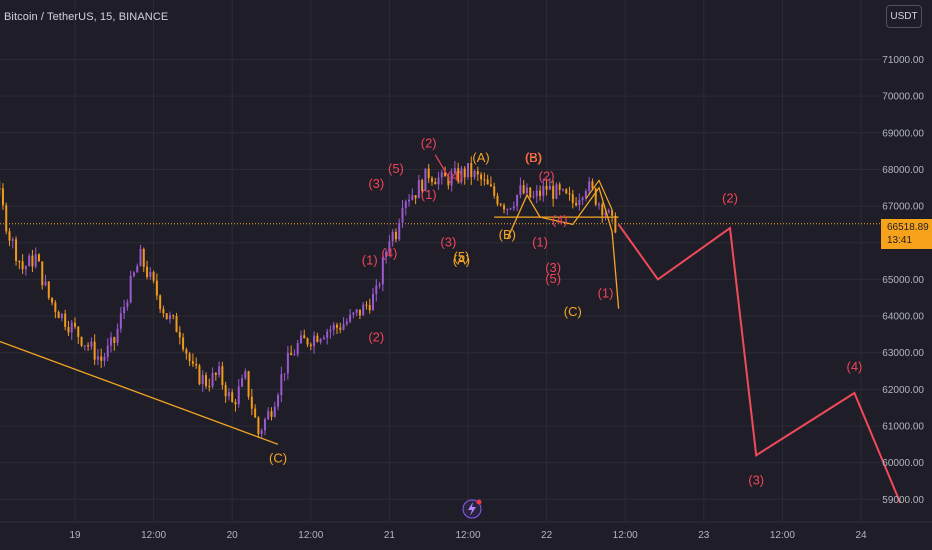 Image resolution: width=932 pixels, height=550 pixels. What do you see at coordinates (466, 531) in the screenshot?
I see `time-axis: 19 12:00 20 12:00 21 12:00 22 12:00 23 12:00 24` at bounding box center [466, 531].